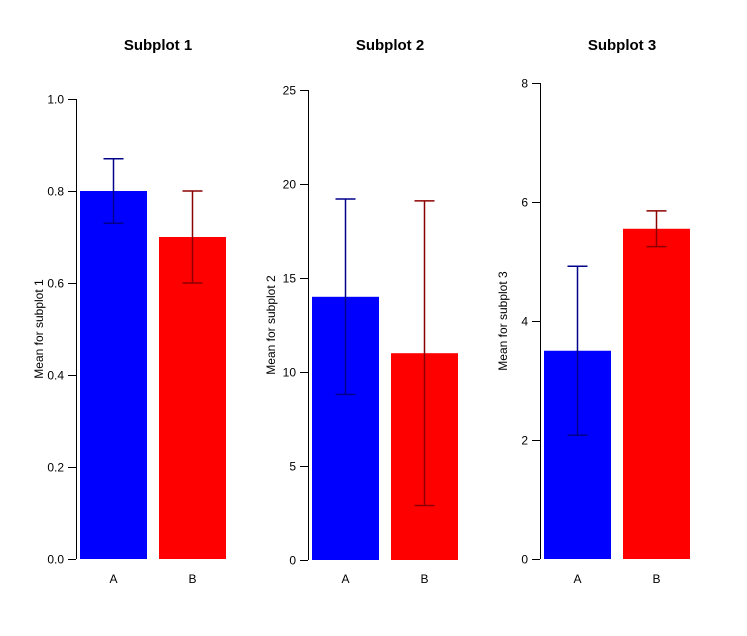  I want to click on y-tick-label: 0.4, so click(55, 376).